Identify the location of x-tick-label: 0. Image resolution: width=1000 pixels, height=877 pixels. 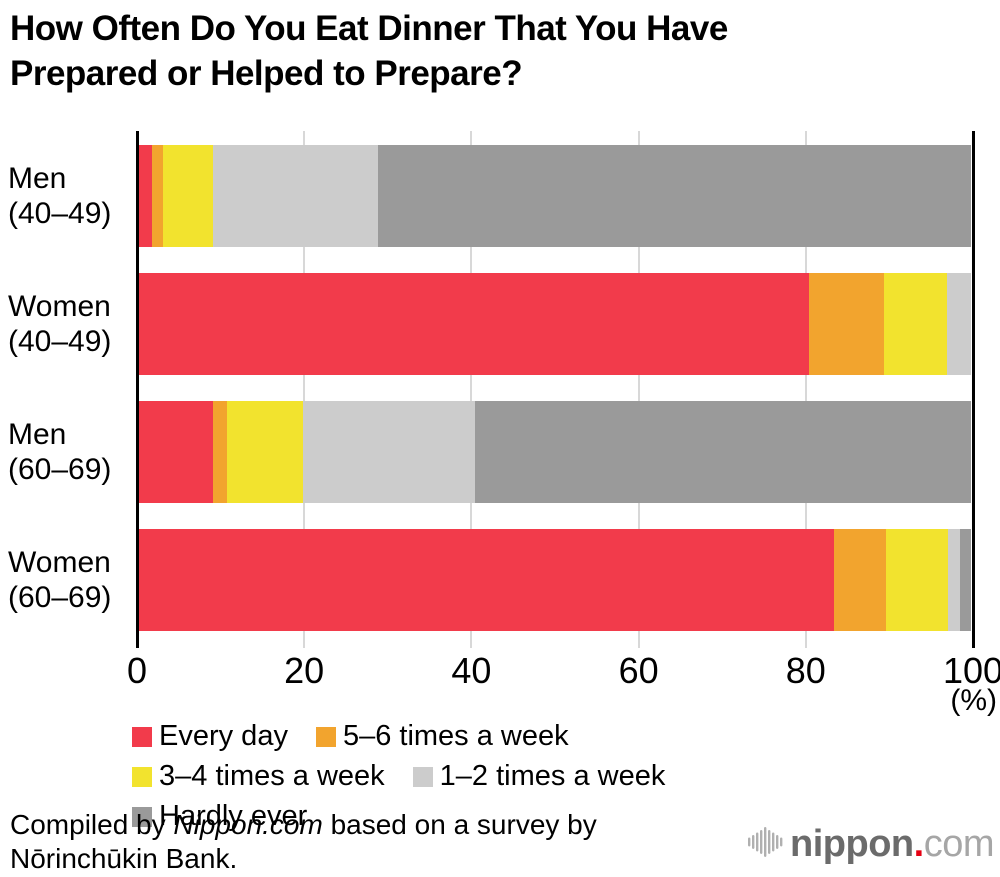
(137, 670).